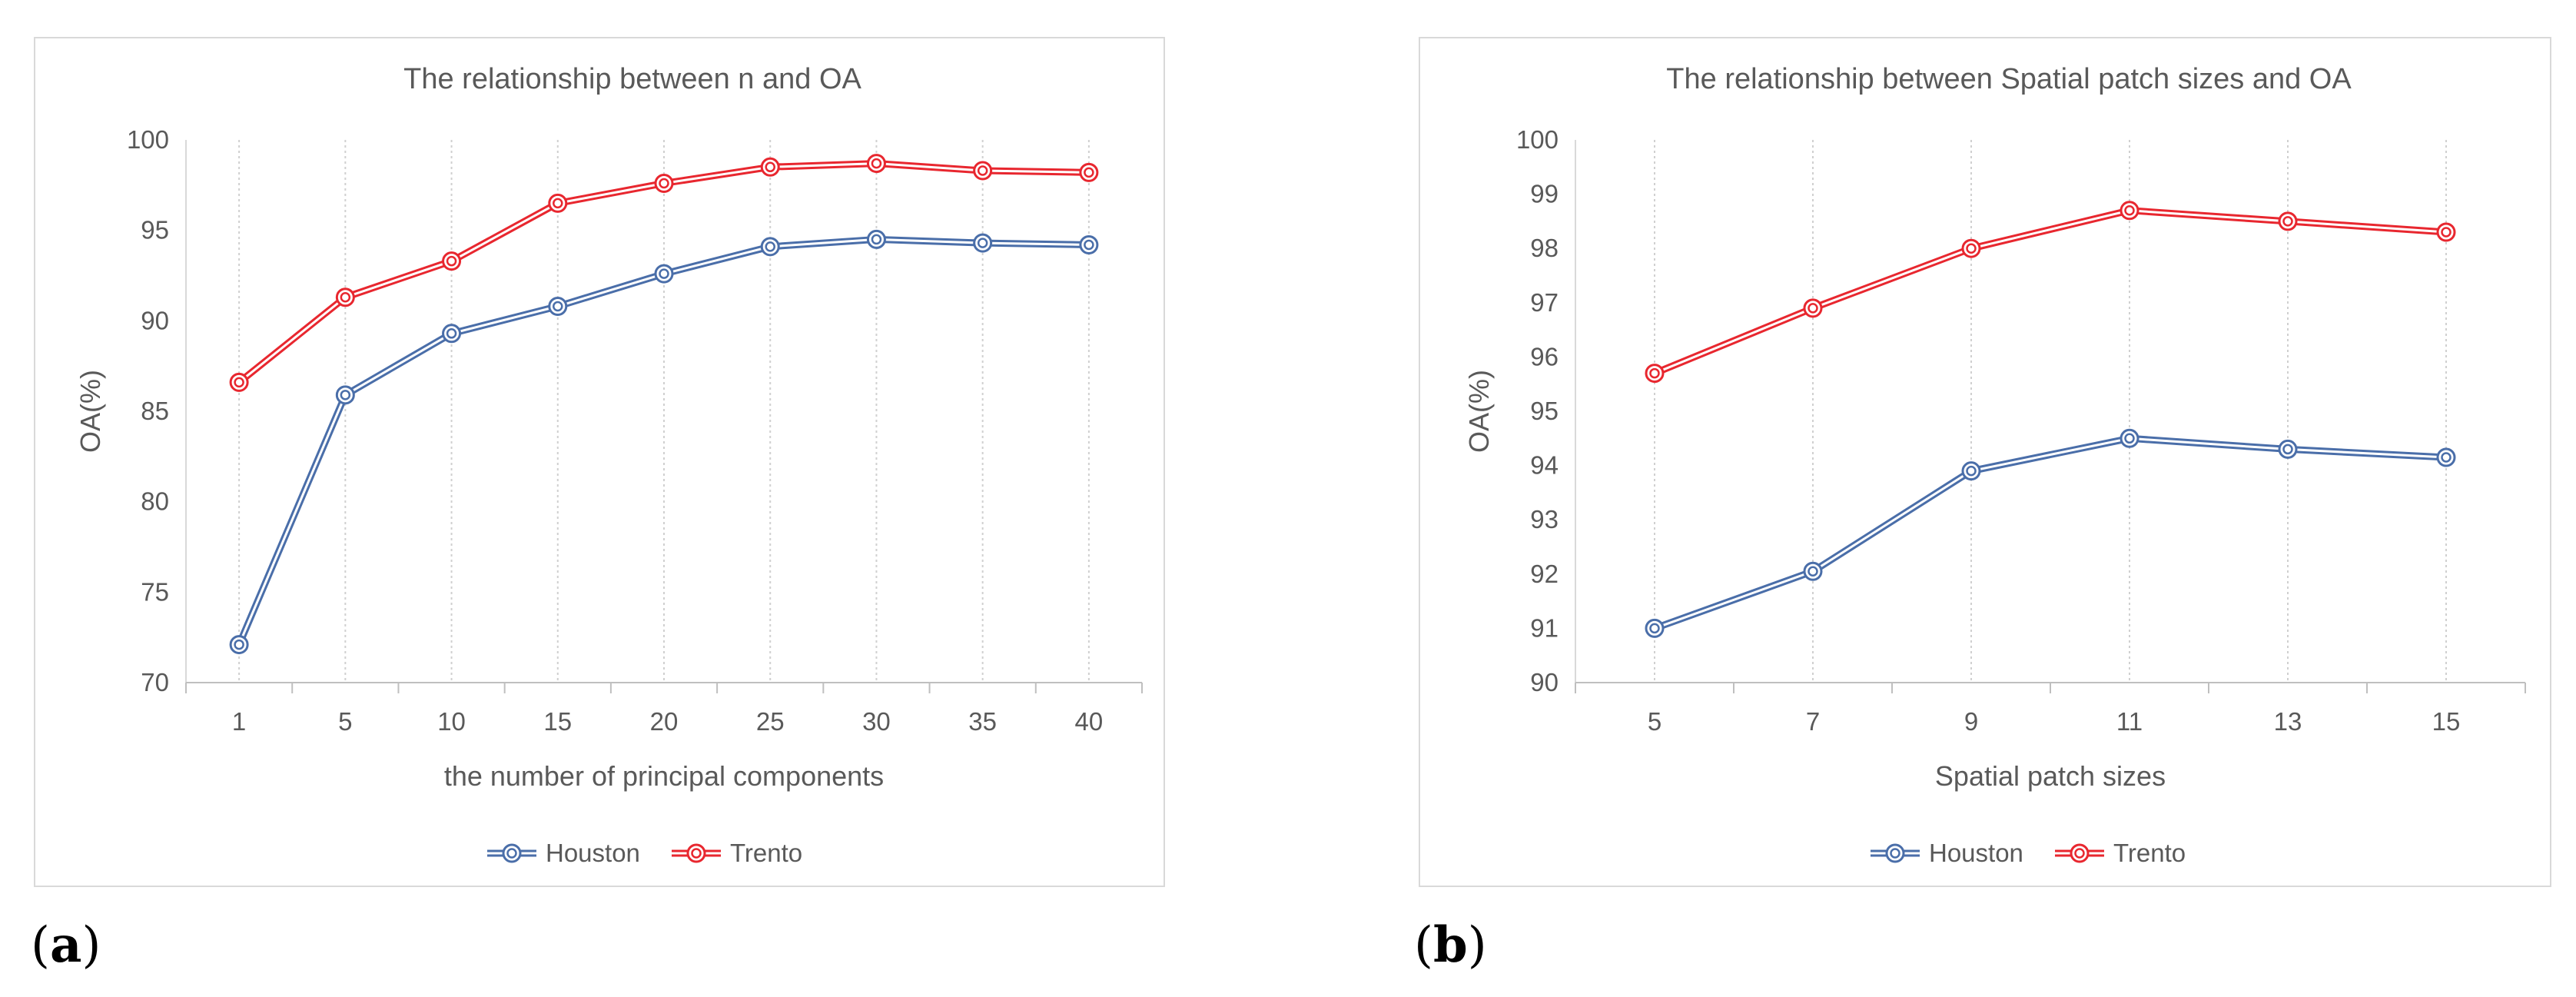 Image resolution: width=2576 pixels, height=997 pixels. I want to click on caption-a: (a), so click(66, 945).